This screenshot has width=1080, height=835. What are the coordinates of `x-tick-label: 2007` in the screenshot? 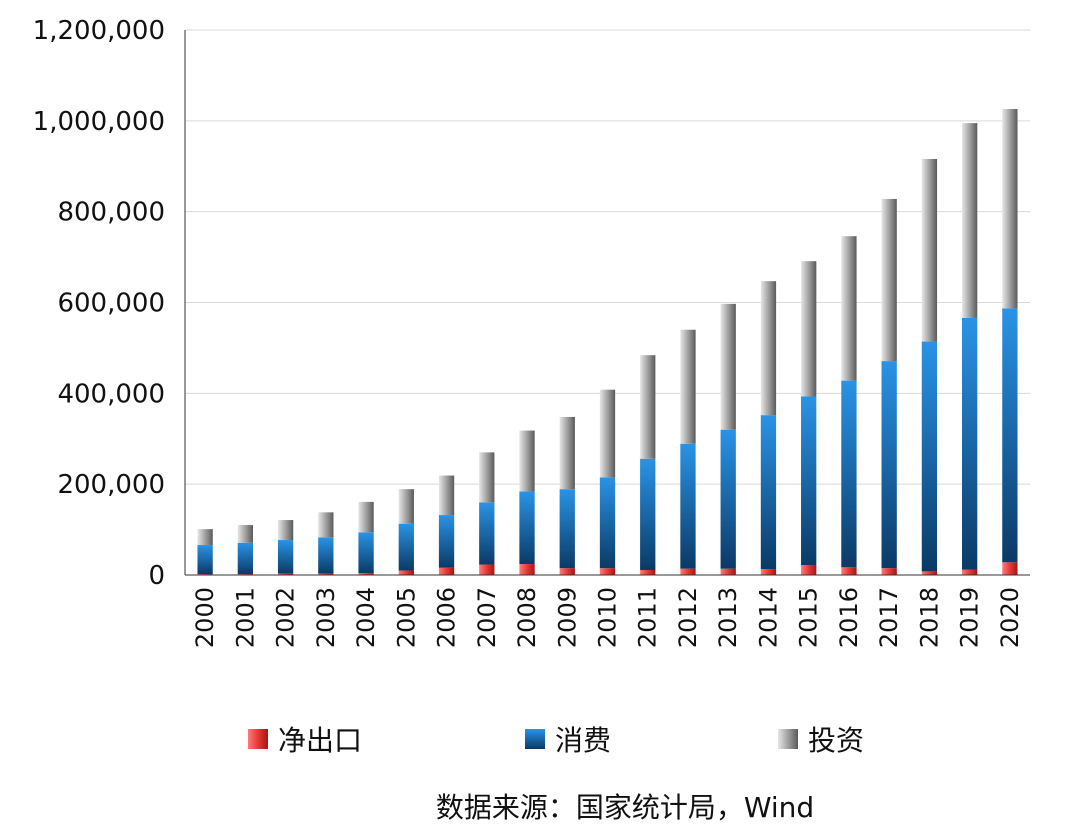 It's located at (487, 617).